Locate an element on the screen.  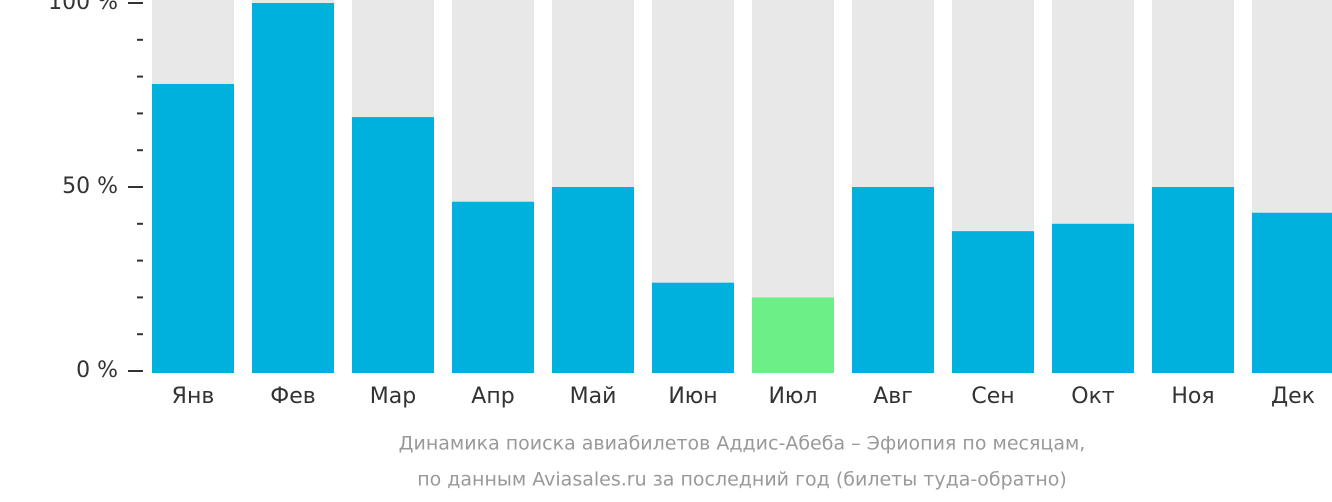
x-tick-label: Ноя is located at coordinates (1192, 396).